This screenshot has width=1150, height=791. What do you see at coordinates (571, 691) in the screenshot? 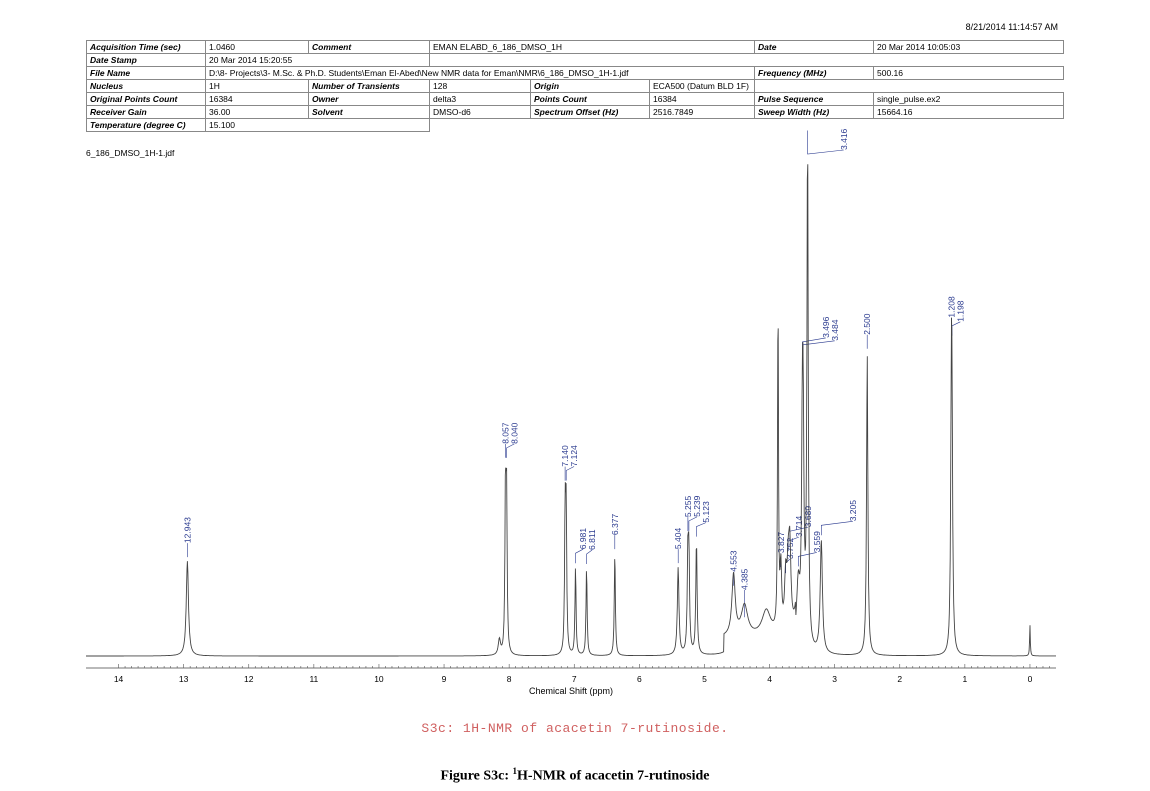
I see `x-axis-title: Chemical Shift (ppm)` at bounding box center [571, 691].